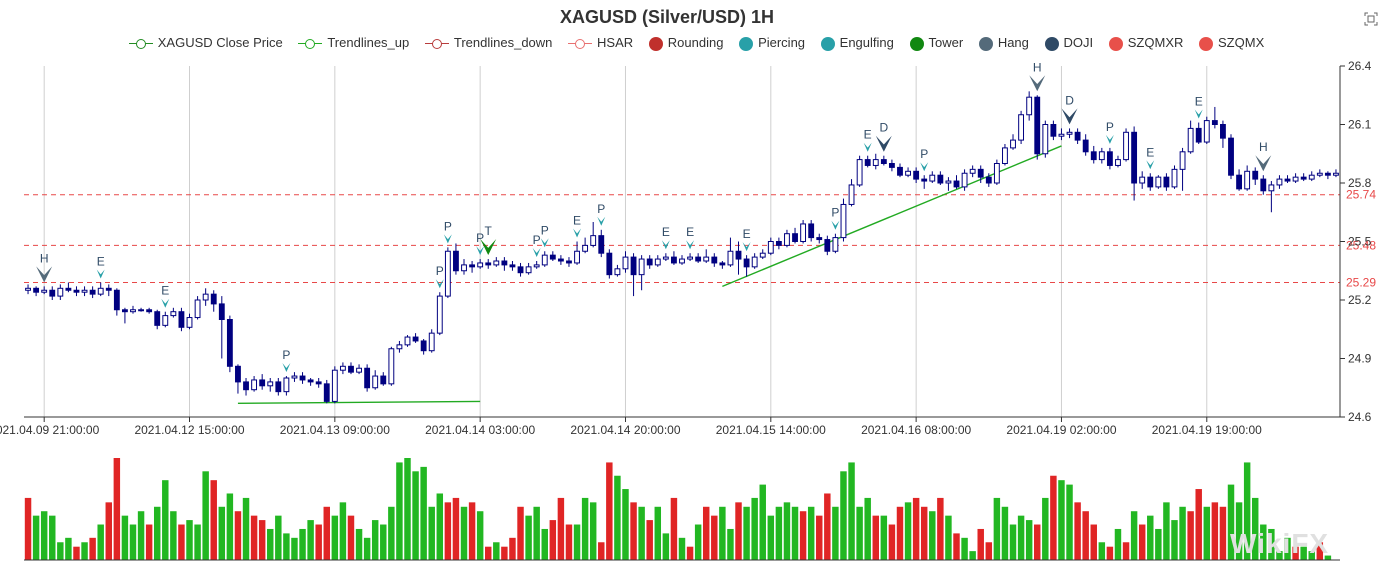  What do you see at coordinates (946, 42) in the screenshot?
I see `legend-label: Tower` at bounding box center [946, 42].